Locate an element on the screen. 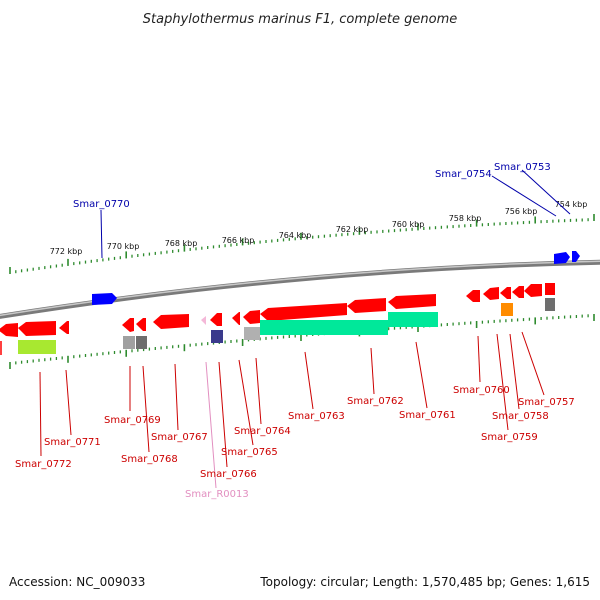  label-smar-0771: Smar_0771 is located at coordinates (72, 442).